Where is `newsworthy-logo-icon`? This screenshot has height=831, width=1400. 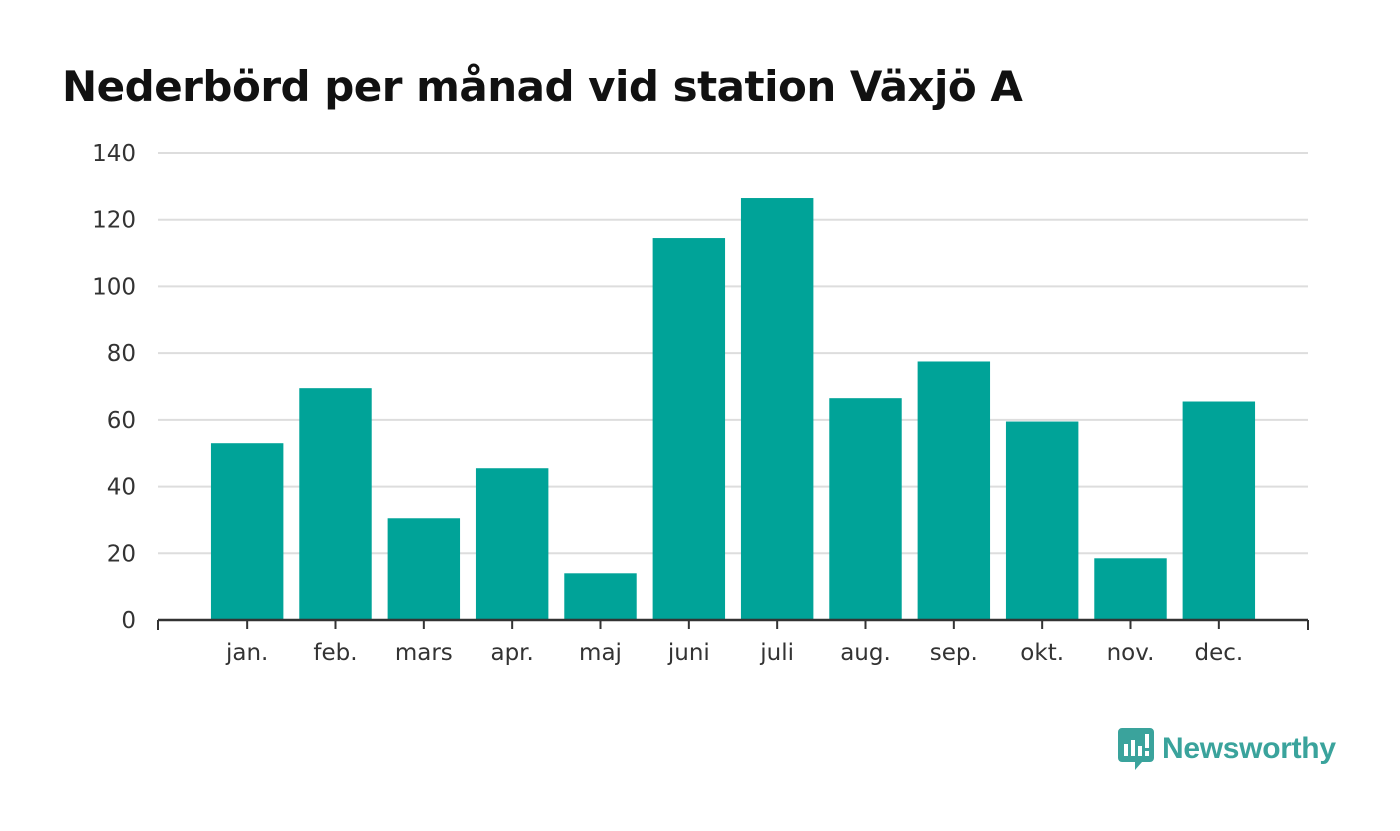 newsworthy-logo-icon is located at coordinates (1136, 749).